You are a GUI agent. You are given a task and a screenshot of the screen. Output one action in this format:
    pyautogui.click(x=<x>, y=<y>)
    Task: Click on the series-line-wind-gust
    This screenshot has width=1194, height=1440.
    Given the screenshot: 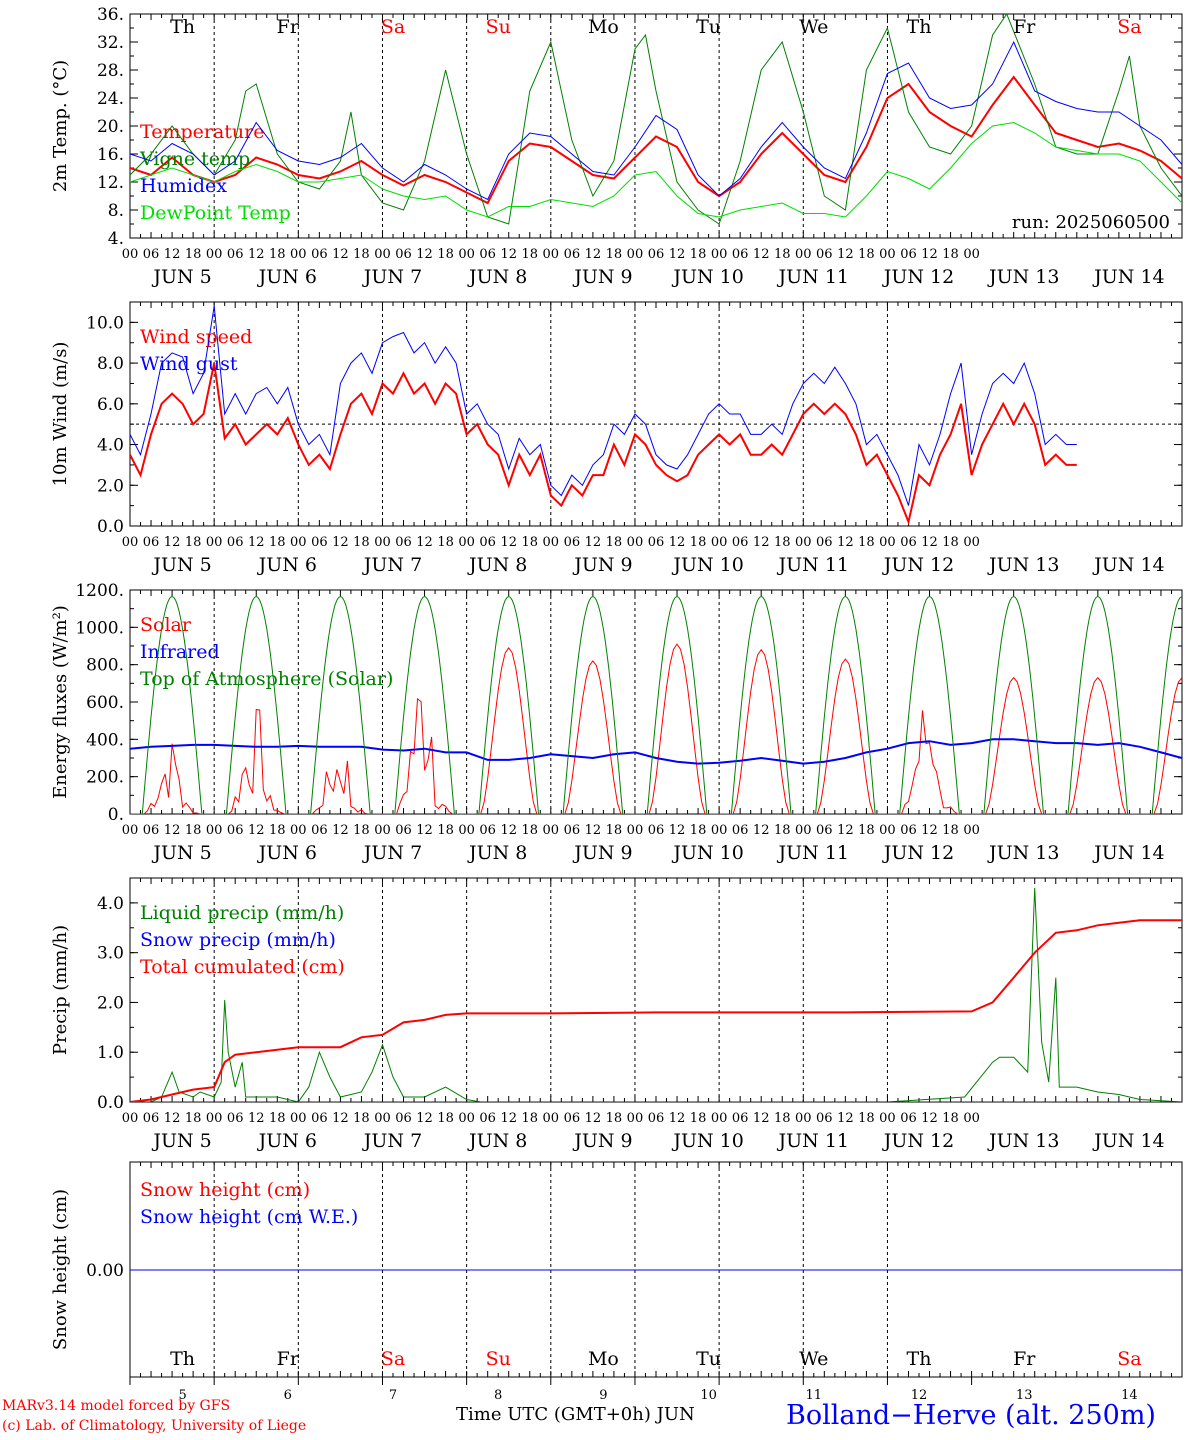 What is the action you would take?
    pyautogui.click(x=603, y=406)
    